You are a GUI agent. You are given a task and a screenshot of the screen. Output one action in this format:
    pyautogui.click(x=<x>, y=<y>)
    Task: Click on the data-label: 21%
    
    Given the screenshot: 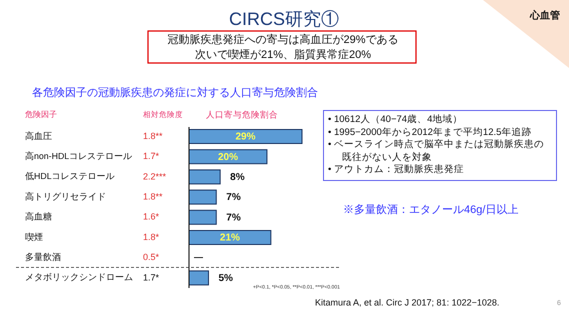 What is the action you would take?
    pyautogui.click(x=230, y=238)
    